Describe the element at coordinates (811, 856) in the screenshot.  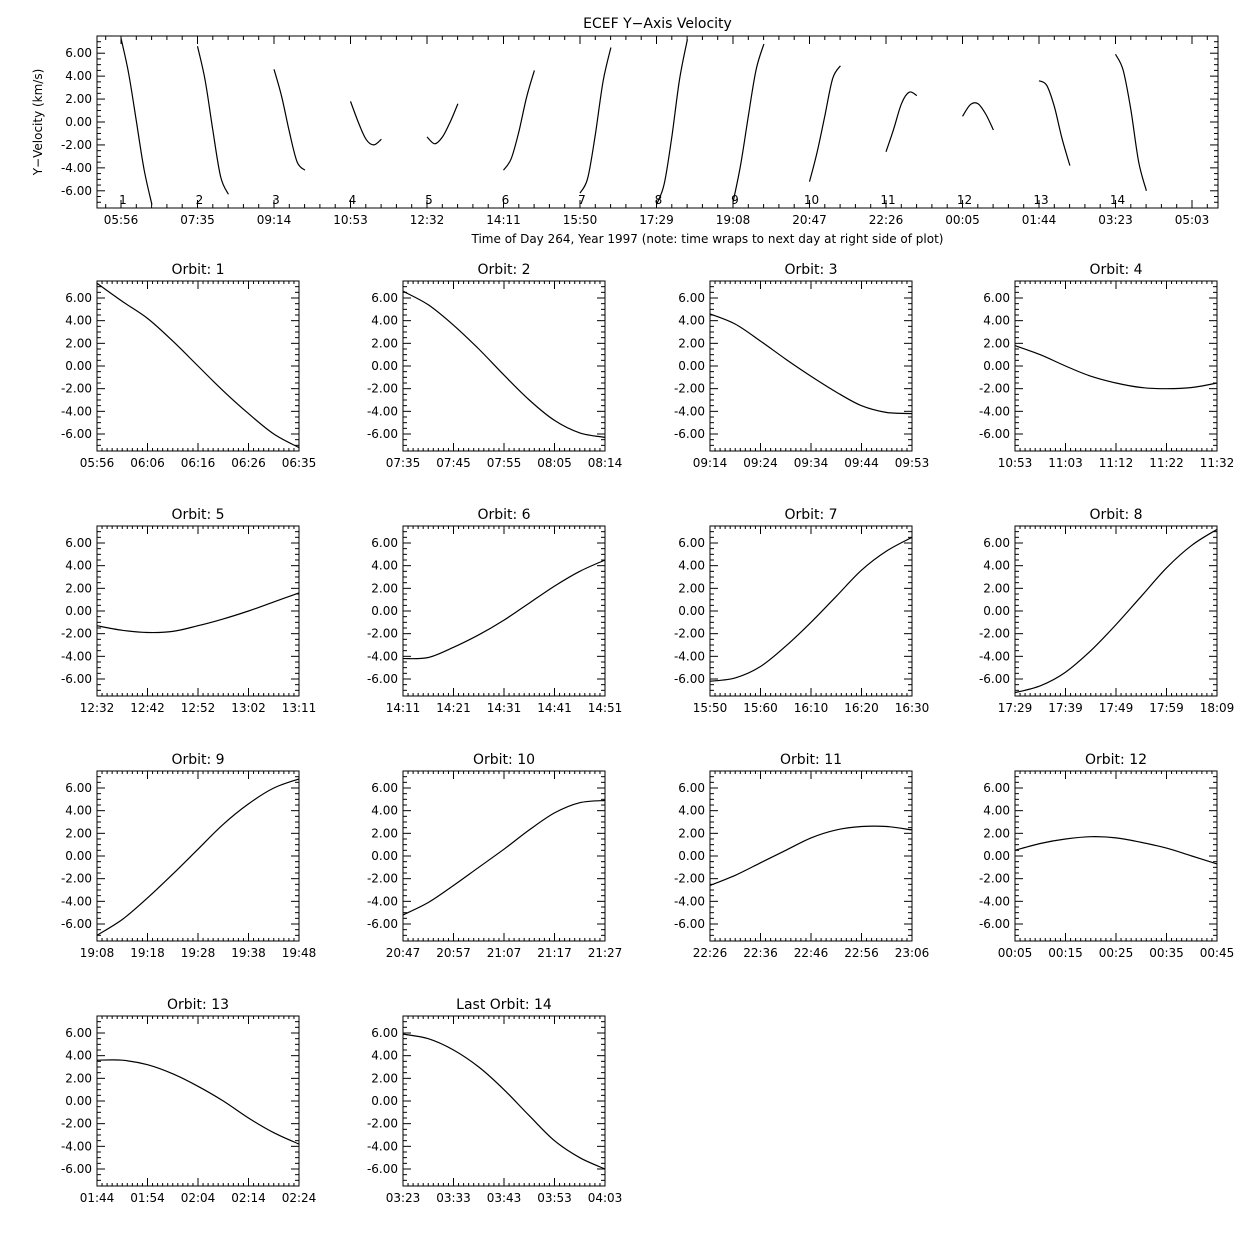
I see `orbit-11-line` at that location.